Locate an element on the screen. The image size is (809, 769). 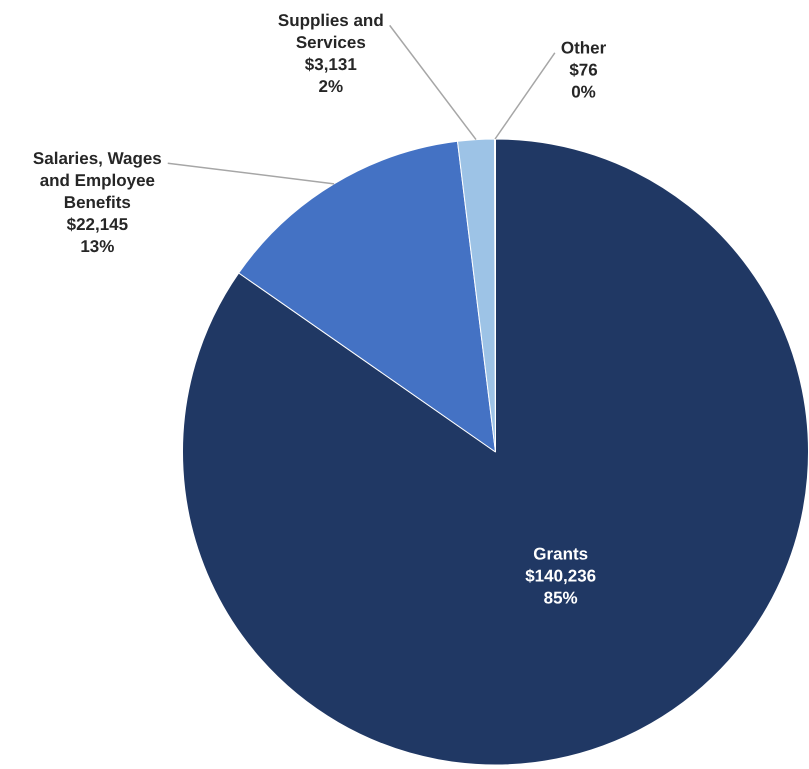
slice-label: Grants is located at coordinates (560, 554).